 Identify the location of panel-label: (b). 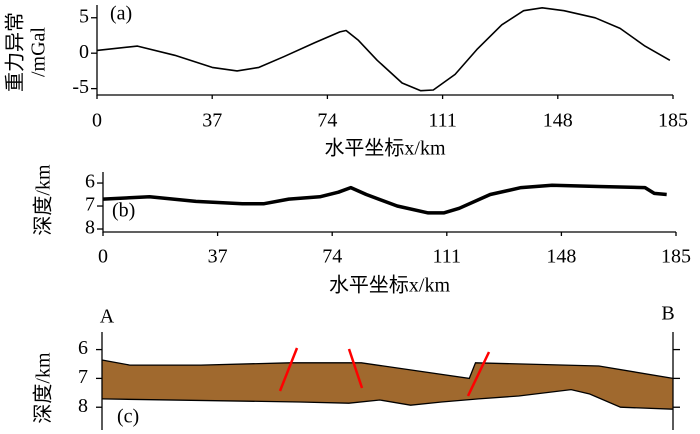
(123, 211).